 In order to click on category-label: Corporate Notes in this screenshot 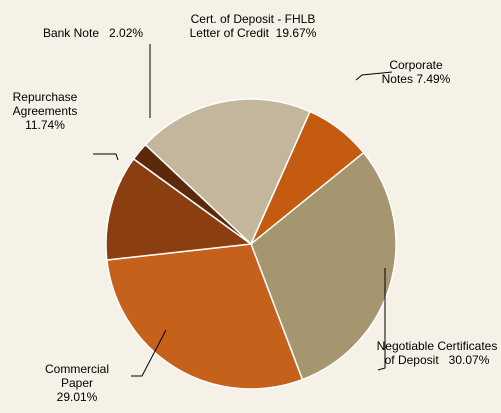, I will do `click(412, 72)`.